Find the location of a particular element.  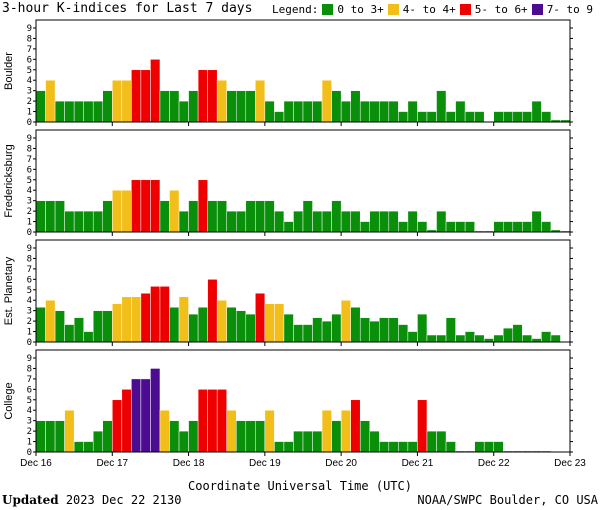

y-tick-label-1-5: 5 is located at coordinates (29, 181).